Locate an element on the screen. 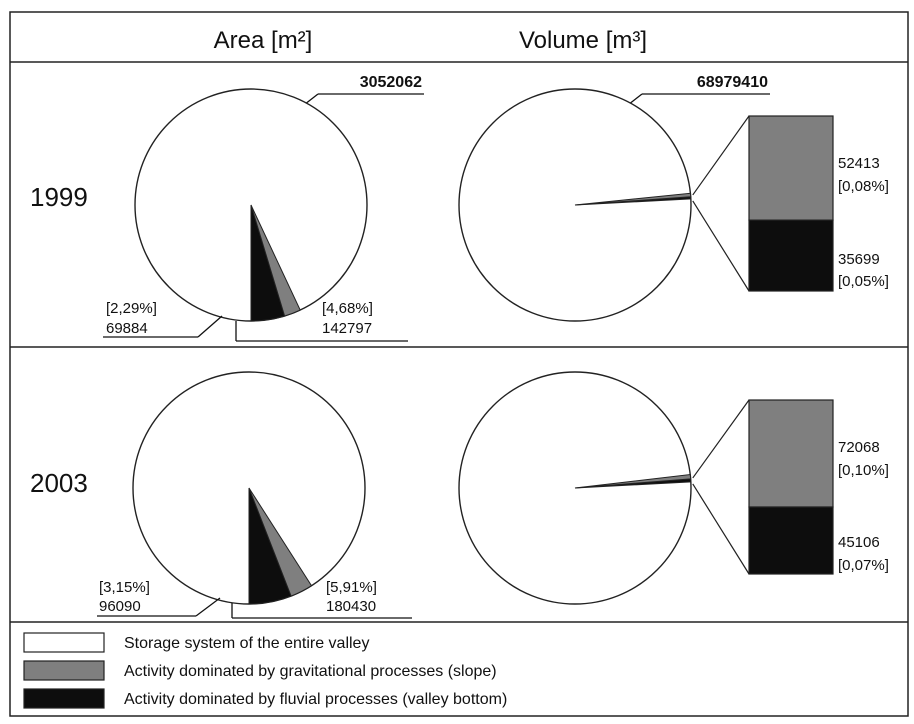 This screenshot has width=914, height=724. area-leaders-1999 is located at coordinates (255, 328).